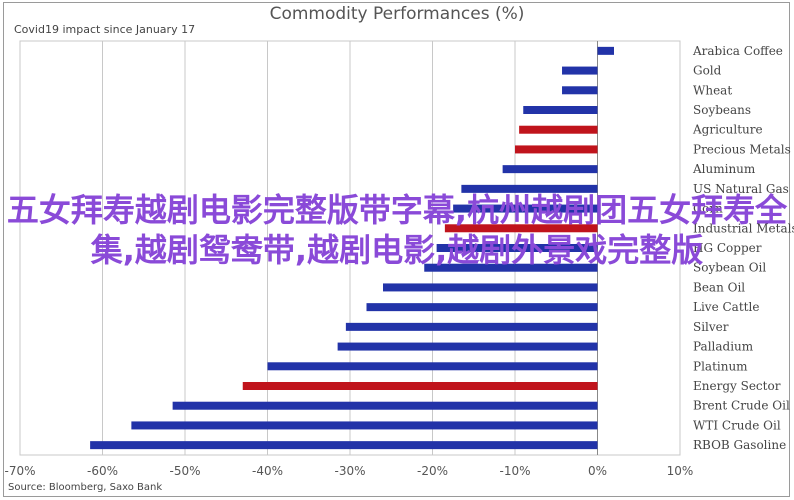 This screenshot has width=794, height=500. Describe the element at coordinates (741, 189) in the screenshot. I see `category-label: US Natural Gas` at that location.